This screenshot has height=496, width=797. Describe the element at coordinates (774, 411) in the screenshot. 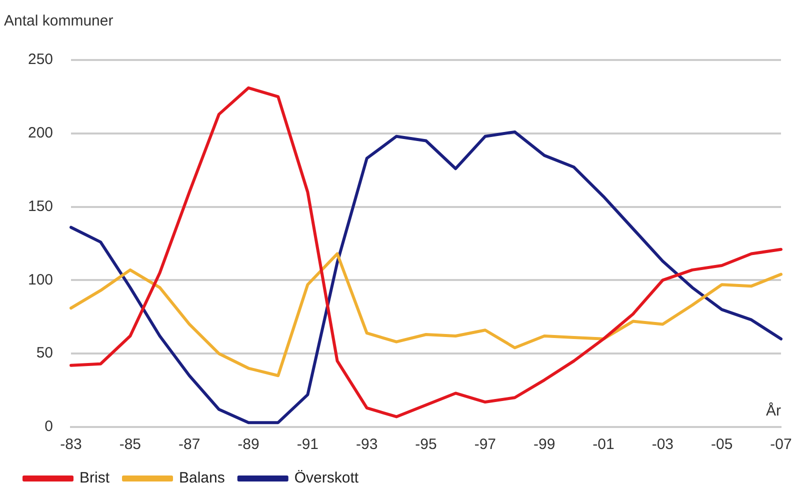

I see `x-axis-title: År` at that location.